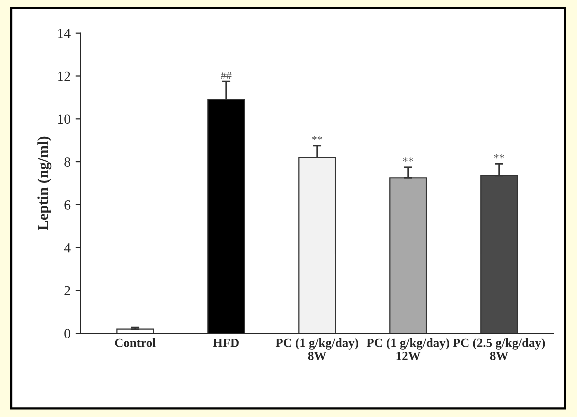 The height and width of the screenshot is (417, 577). Describe the element at coordinates (226, 343) in the screenshot. I see `x-tick-label: HFD` at that location.